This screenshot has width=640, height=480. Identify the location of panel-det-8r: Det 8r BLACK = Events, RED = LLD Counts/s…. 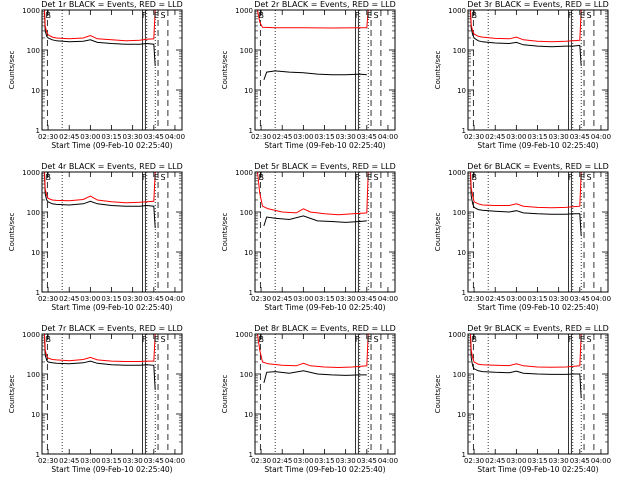
(309, 399).